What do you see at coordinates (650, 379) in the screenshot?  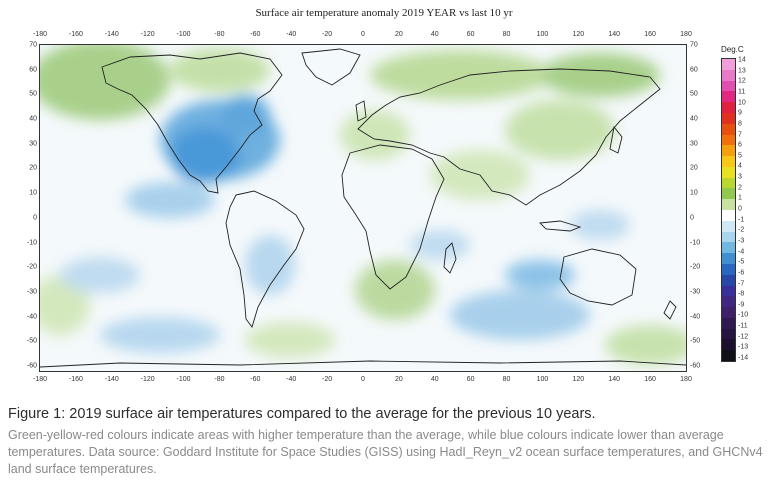 I see `longitude-tick-bottom: 160` at bounding box center [650, 379].